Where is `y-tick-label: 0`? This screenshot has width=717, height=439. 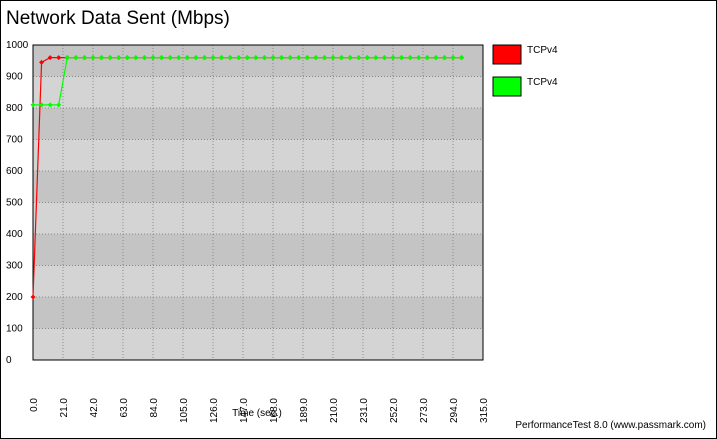 y-tick-label: 0 is located at coordinates (9, 360).